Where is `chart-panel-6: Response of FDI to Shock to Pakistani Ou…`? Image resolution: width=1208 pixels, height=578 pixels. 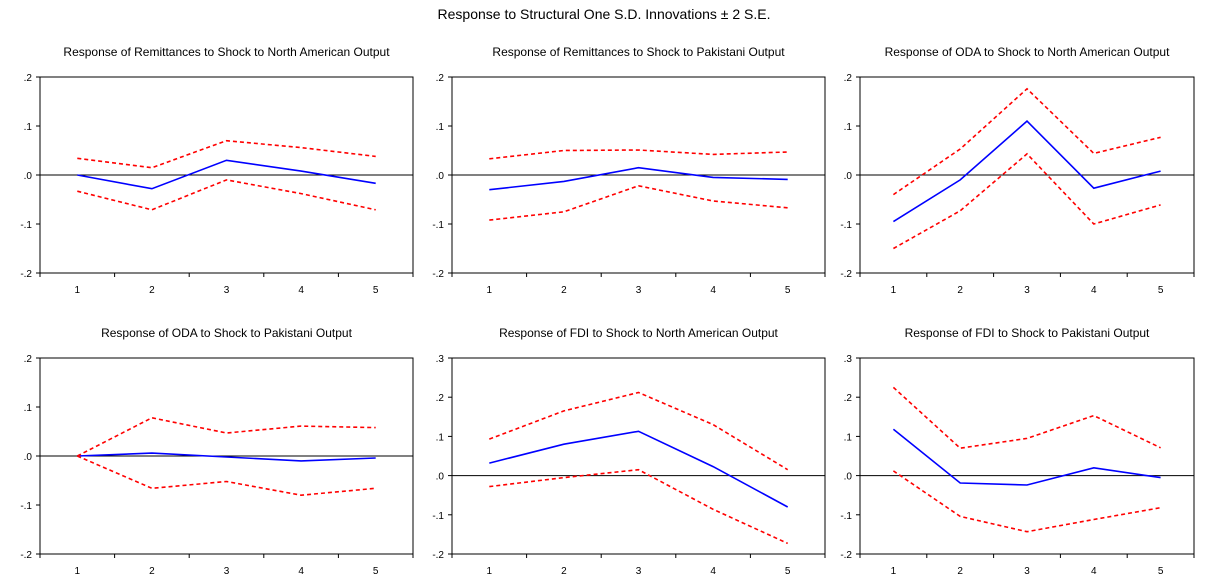 chart-panel-6: Response of FDI to Shock to Pakistani Ou… is located at coordinates (1017, 451).